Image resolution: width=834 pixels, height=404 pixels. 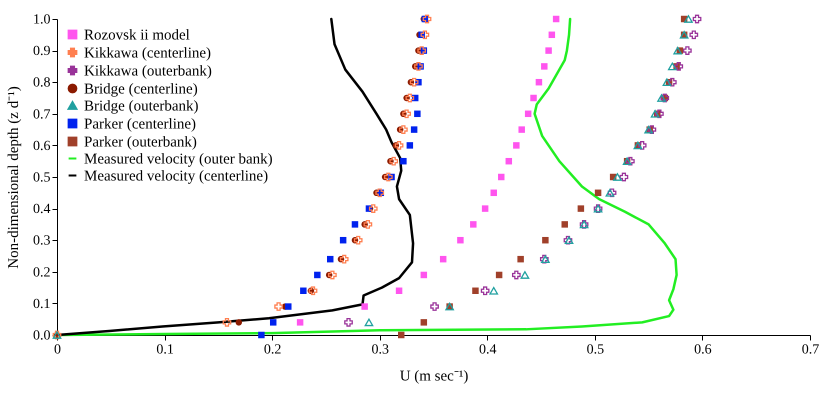 What do you see at coordinates (148, 54) in the screenshot?
I see `legend-label: Kikkawa (centerline)` at bounding box center [148, 54].